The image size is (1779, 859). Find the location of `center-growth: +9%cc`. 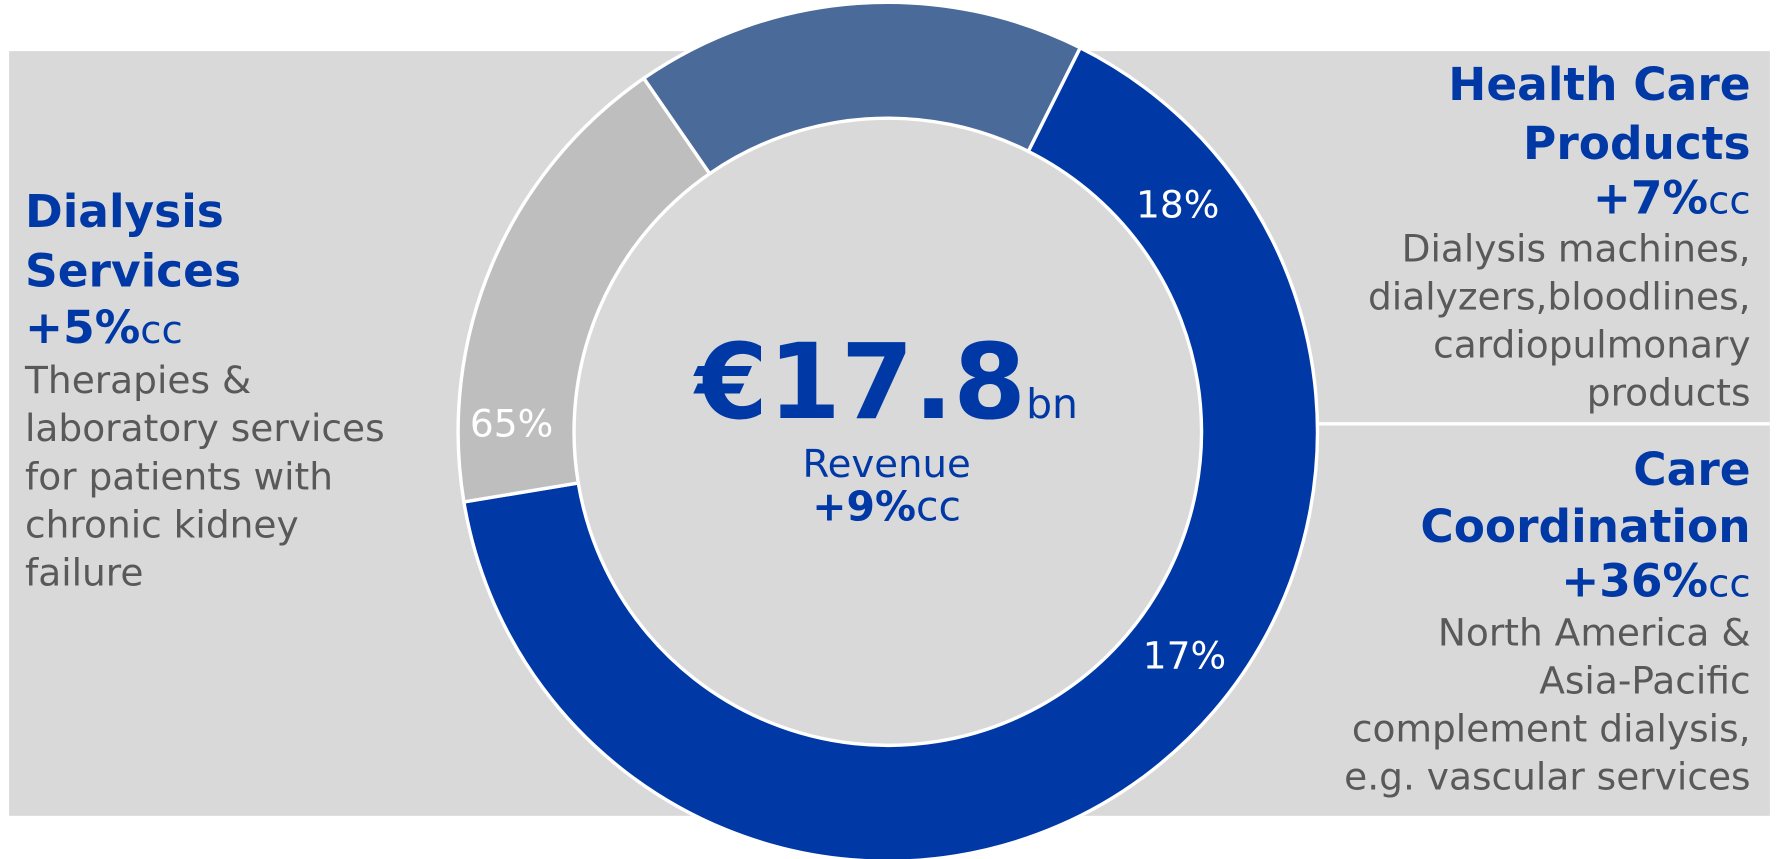

center-growth: +9%cc is located at coordinates (886, 506).